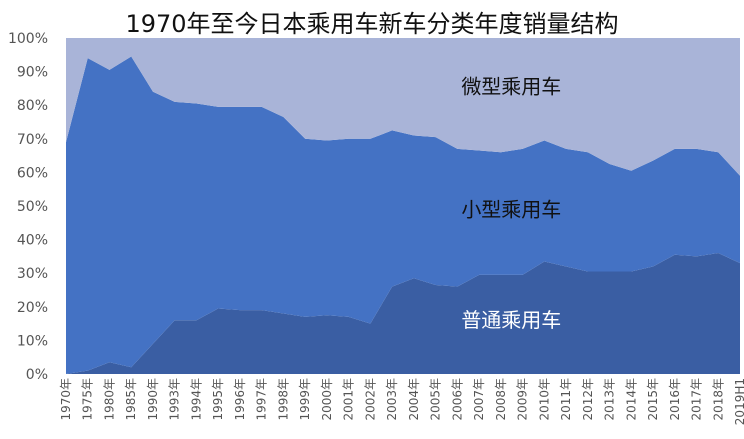  I want to click on x-tick-label: 1970年, so click(66, 399).